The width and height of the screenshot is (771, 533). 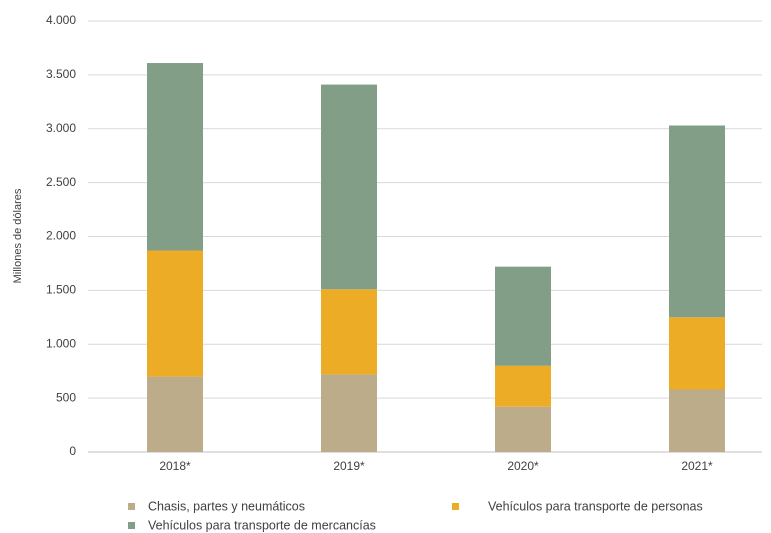 What do you see at coordinates (61, 182) in the screenshot?
I see `y-tick-label: 2.500` at bounding box center [61, 182].